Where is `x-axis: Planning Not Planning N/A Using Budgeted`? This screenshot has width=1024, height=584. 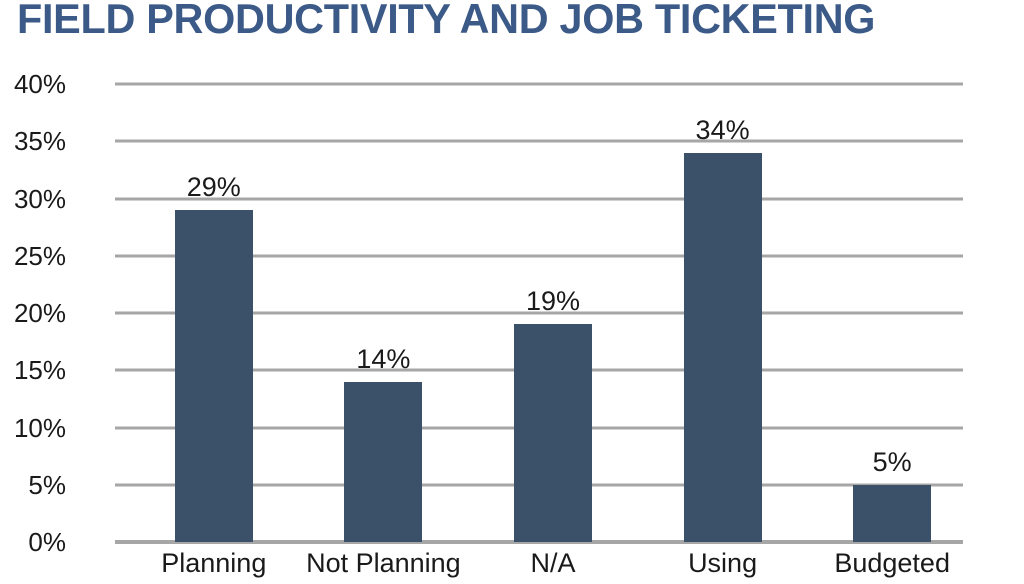
x-axis: Planning Not Planning N/A Using Budgeted is located at coordinates (553, 563).